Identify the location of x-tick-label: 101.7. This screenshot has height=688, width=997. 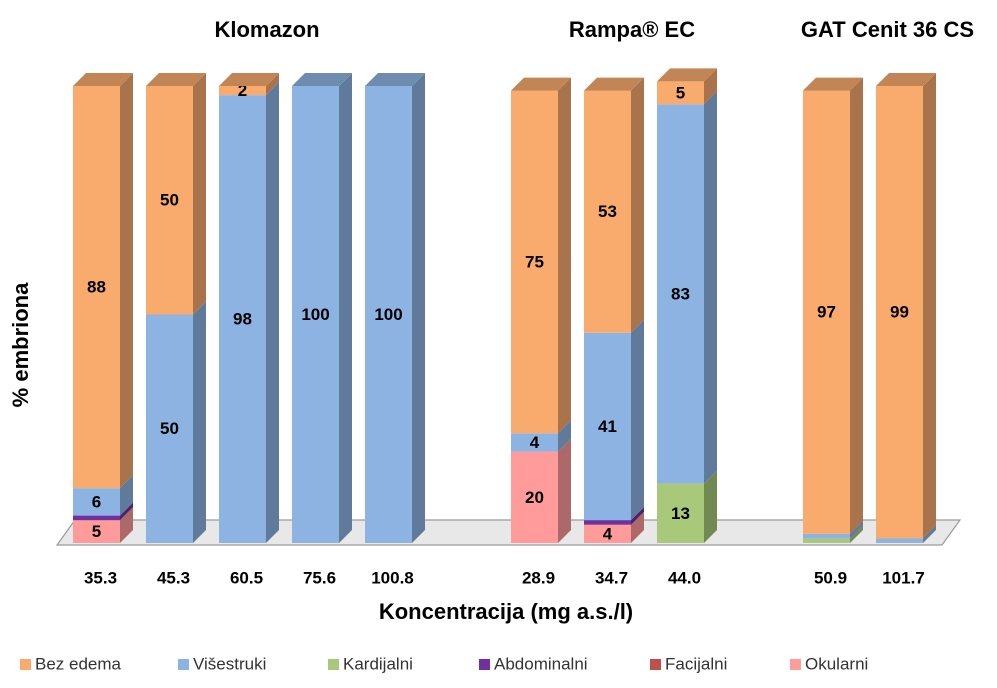
(903, 577).